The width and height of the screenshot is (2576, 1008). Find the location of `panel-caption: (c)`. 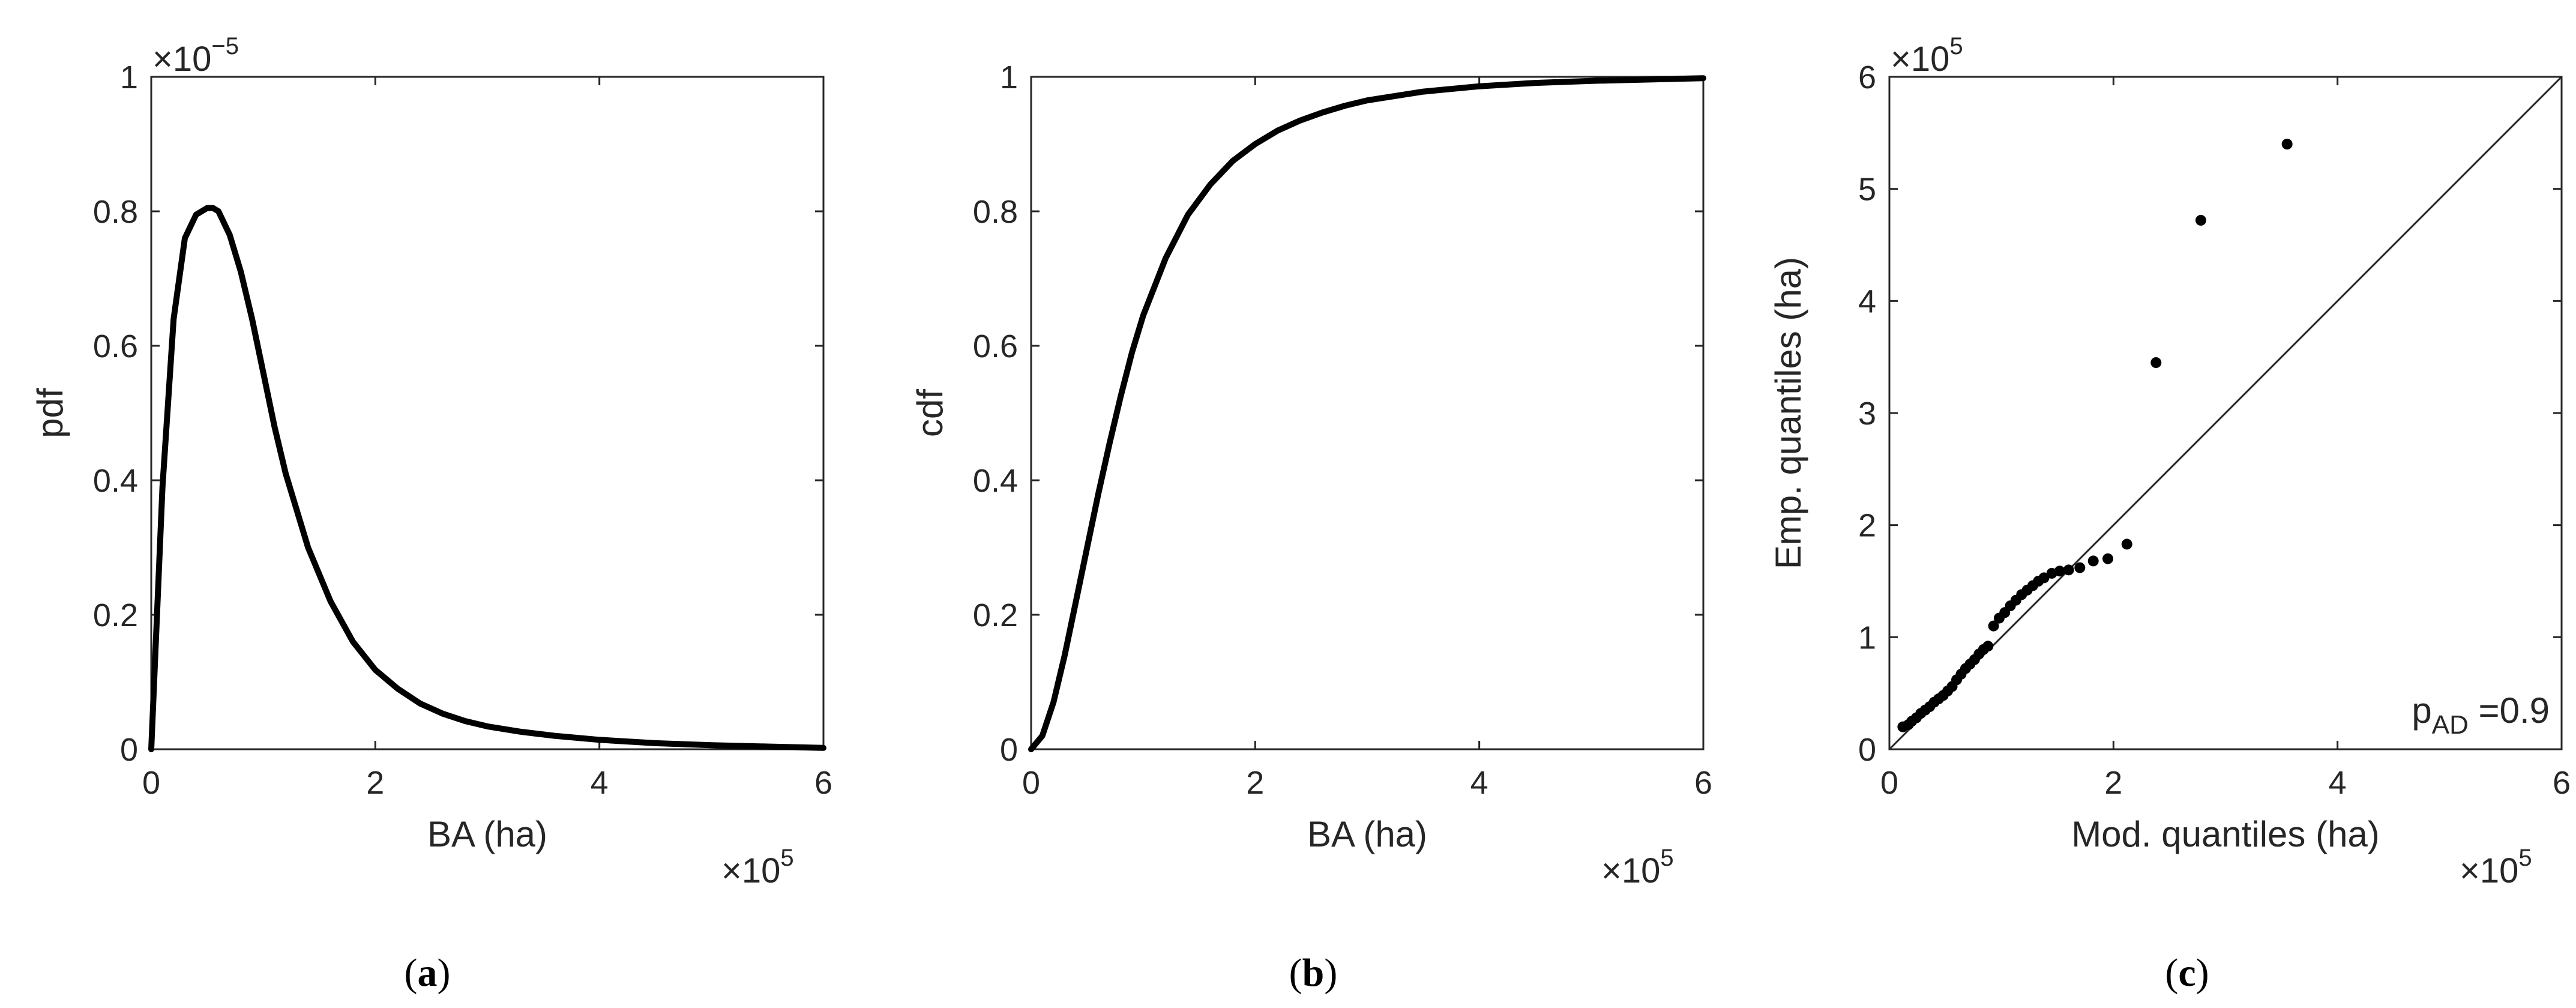

panel-caption: (c) is located at coordinates (2187, 973).